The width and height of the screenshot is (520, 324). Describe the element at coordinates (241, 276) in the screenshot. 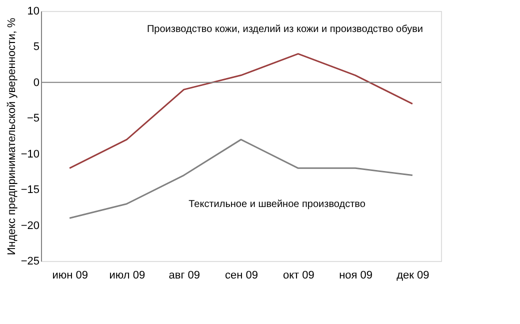

I see `x-tick-label: сен 09` at that location.